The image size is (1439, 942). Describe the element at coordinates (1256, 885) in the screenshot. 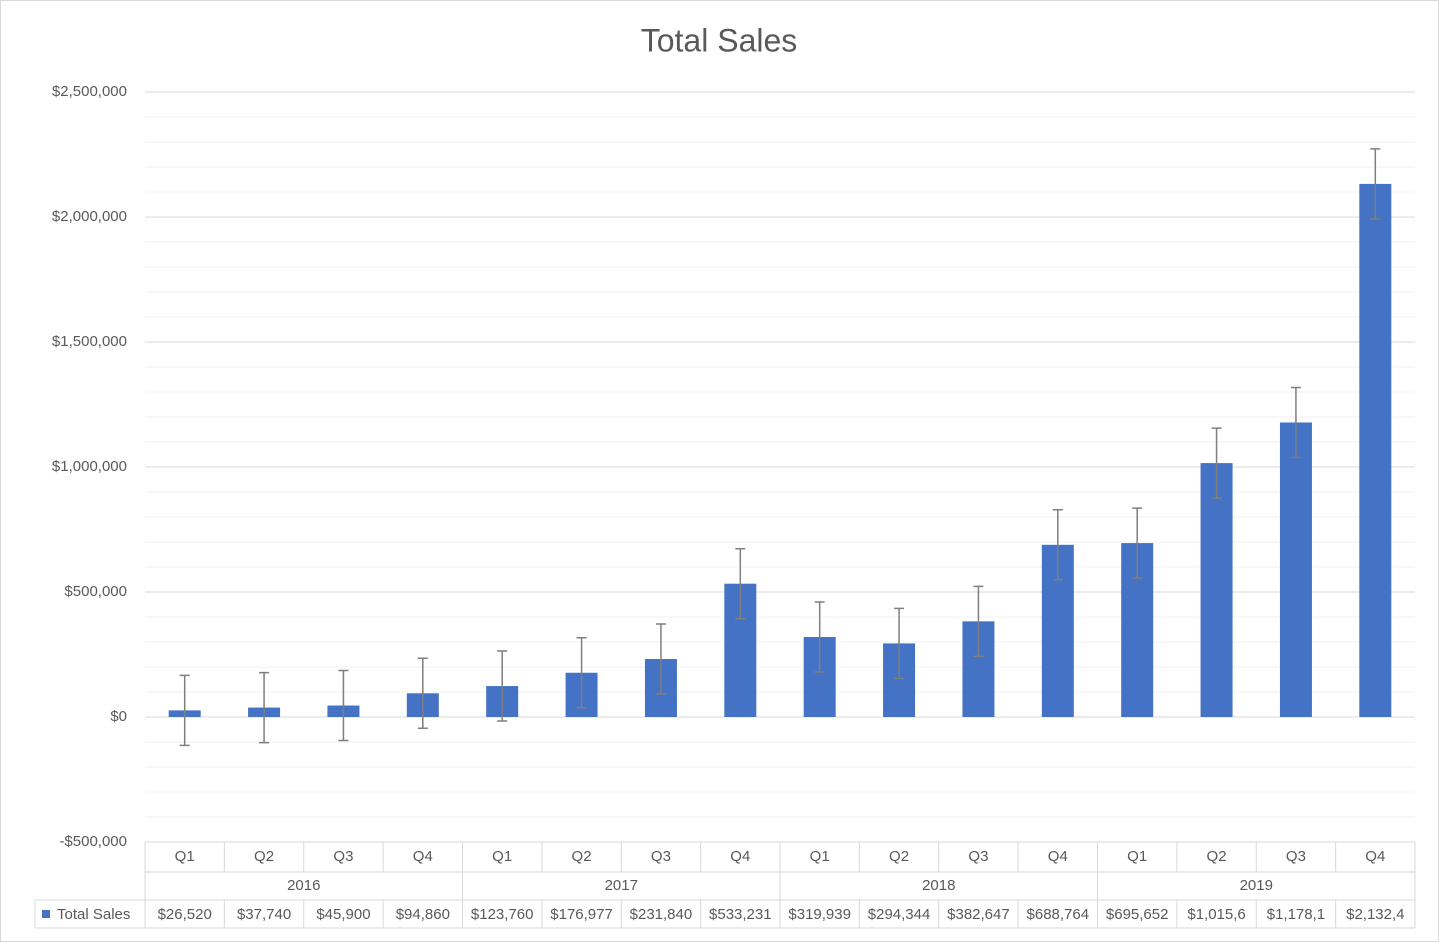

I see `group-label: 2019` at that location.